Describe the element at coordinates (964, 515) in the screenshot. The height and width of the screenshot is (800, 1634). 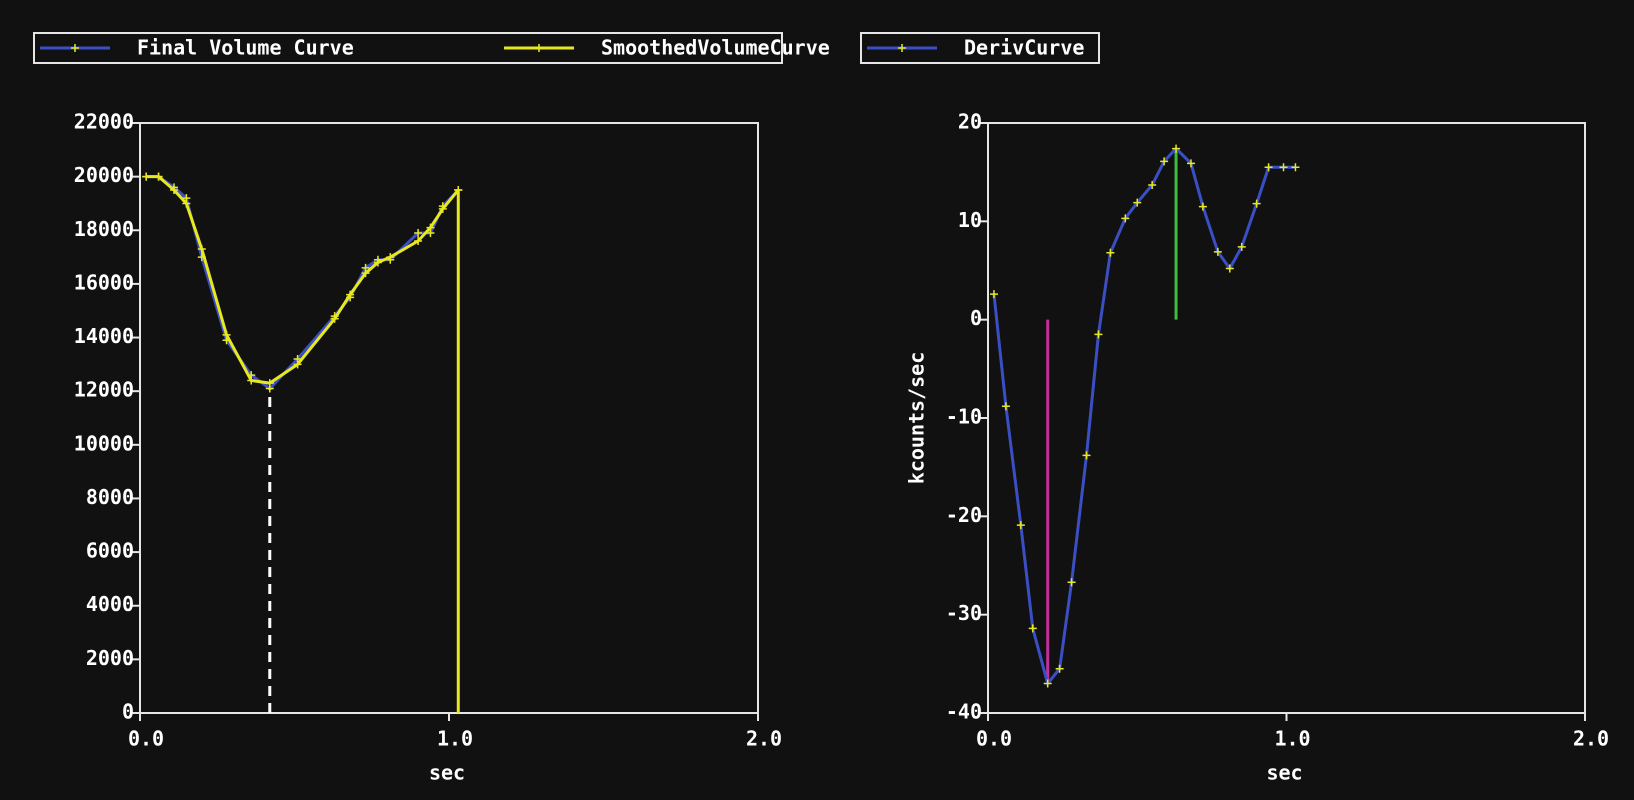
I see `y-tick-label: -20` at that location.